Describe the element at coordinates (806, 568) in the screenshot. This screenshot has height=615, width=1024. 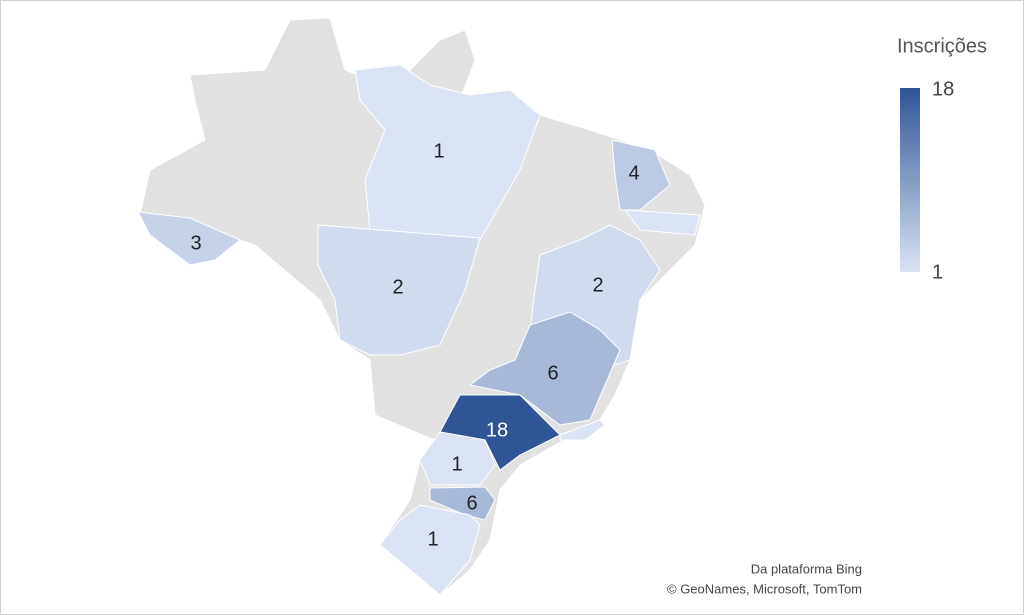
I see `attribution: Da plataforma Bing` at that location.